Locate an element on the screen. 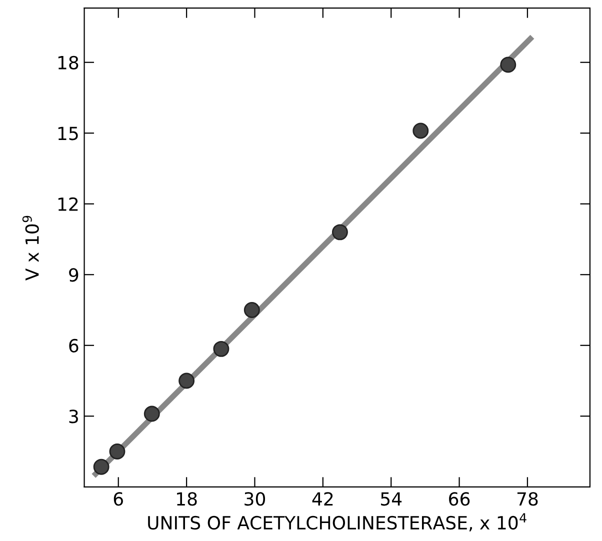  y-tick-label: 9 is located at coordinates (73, 275).